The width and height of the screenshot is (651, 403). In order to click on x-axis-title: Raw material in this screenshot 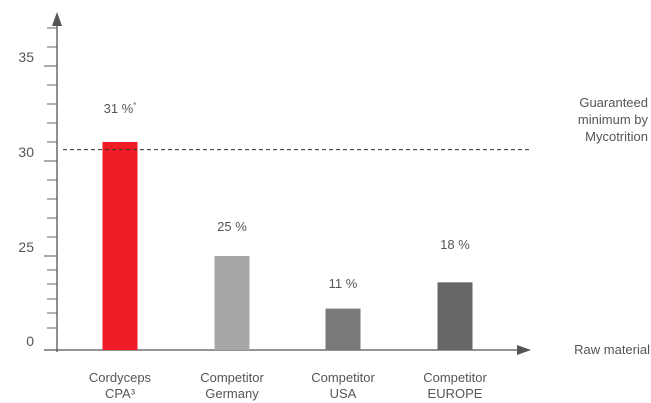, I will do `click(612, 349)`.